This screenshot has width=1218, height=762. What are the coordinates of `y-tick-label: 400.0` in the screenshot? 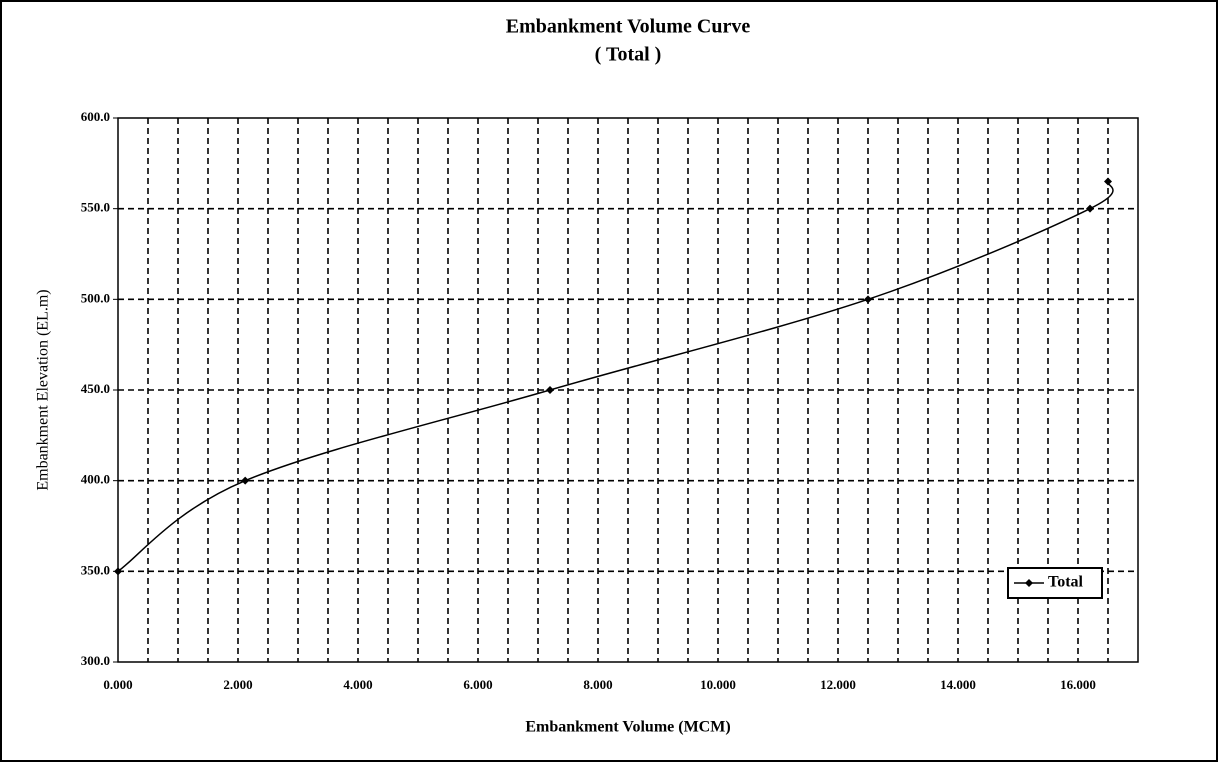 It's located at (95, 479).